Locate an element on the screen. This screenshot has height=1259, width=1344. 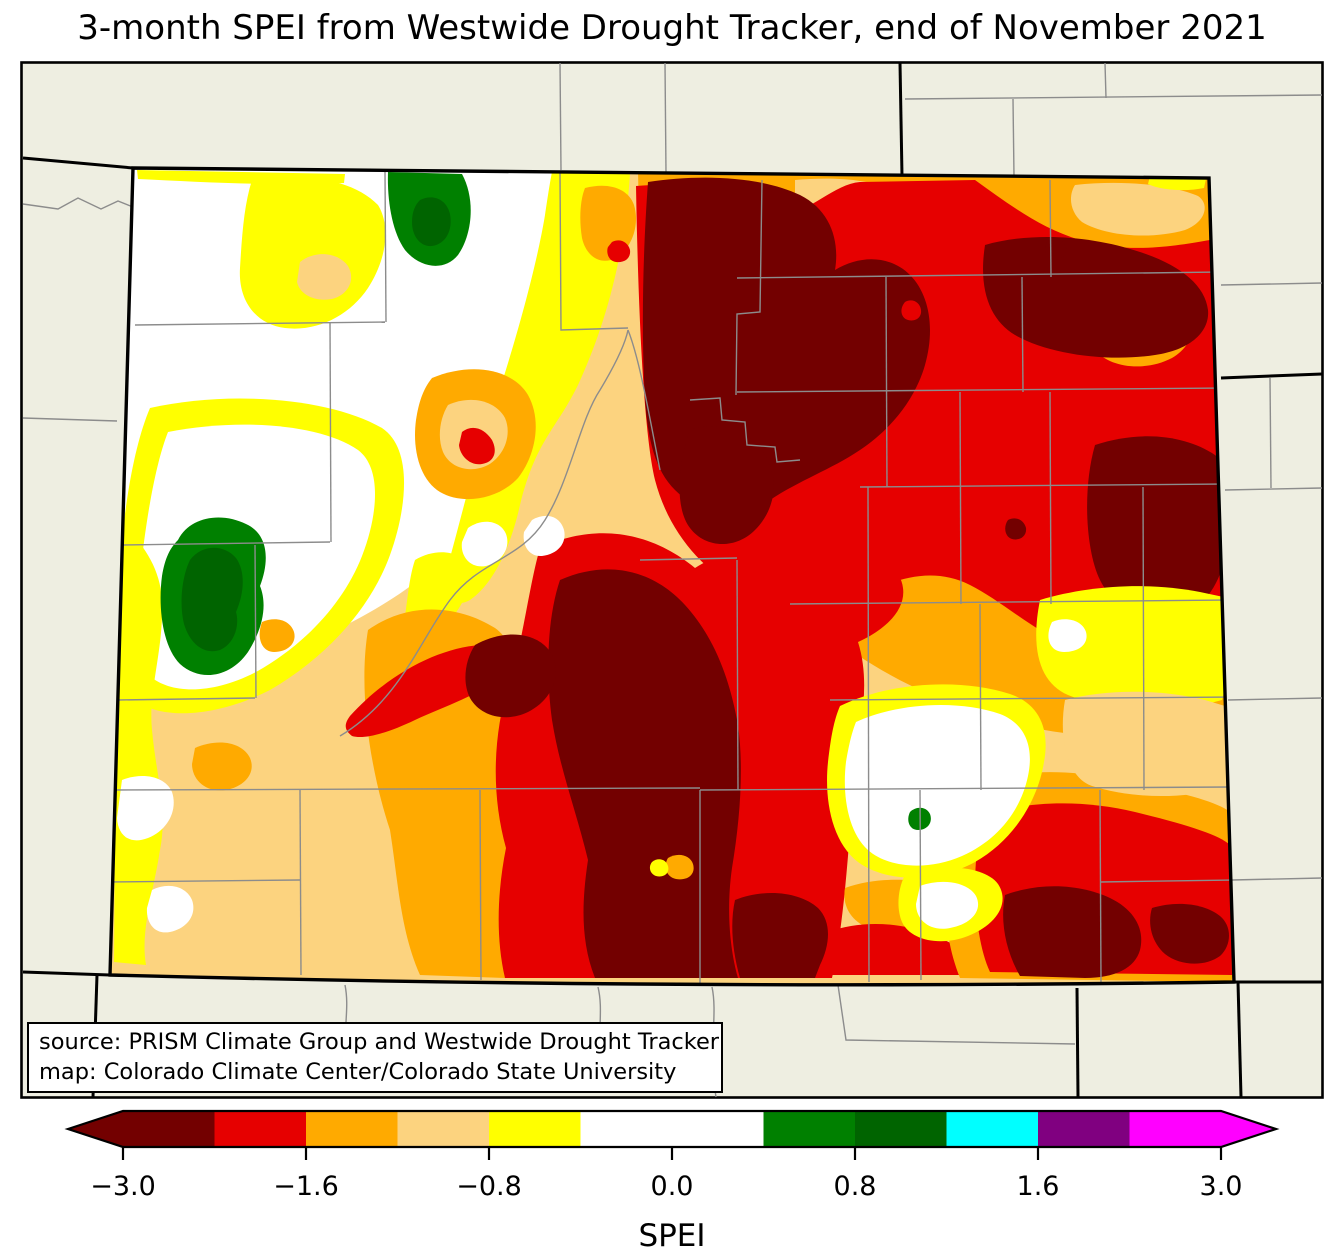
region-white-spot-w1 is located at coordinates (145, 808).